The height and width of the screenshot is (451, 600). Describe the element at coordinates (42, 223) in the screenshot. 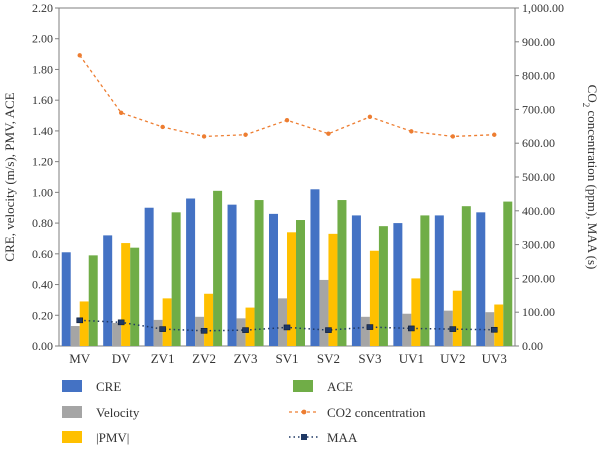

I see `y-tick-label: 0.80` at that location.